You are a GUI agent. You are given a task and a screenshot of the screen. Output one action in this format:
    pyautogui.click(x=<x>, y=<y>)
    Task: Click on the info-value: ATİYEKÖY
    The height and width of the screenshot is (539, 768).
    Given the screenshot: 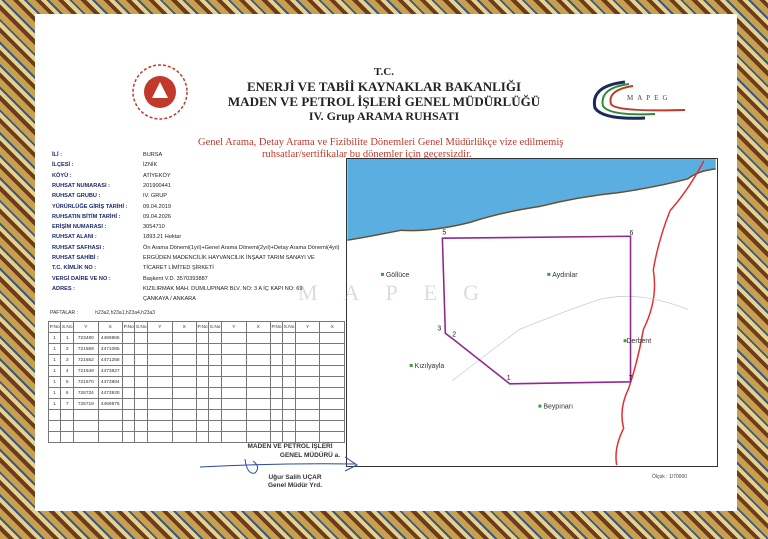 What is the action you would take?
    pyautogui.click(x=157, y=175)
    